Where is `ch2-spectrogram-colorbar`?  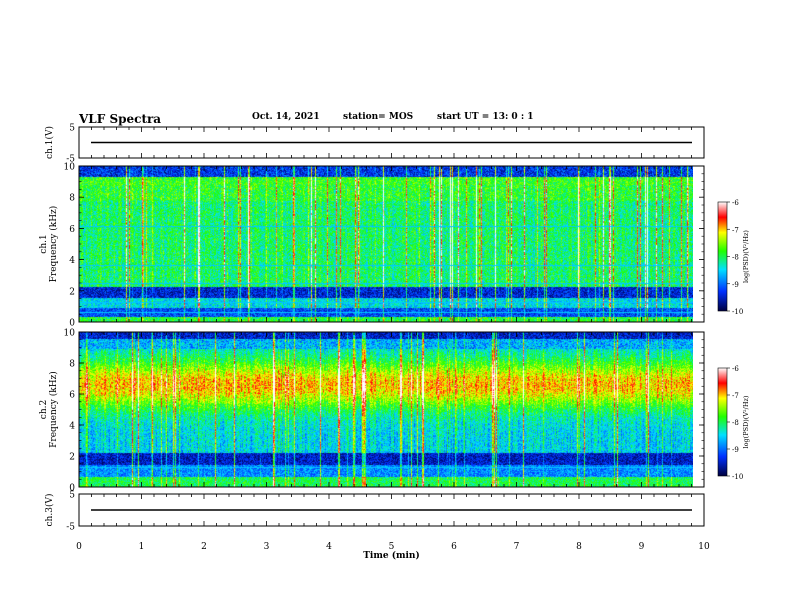 ch2-spectrogram-colorbar is located at coordinates (722, 422).